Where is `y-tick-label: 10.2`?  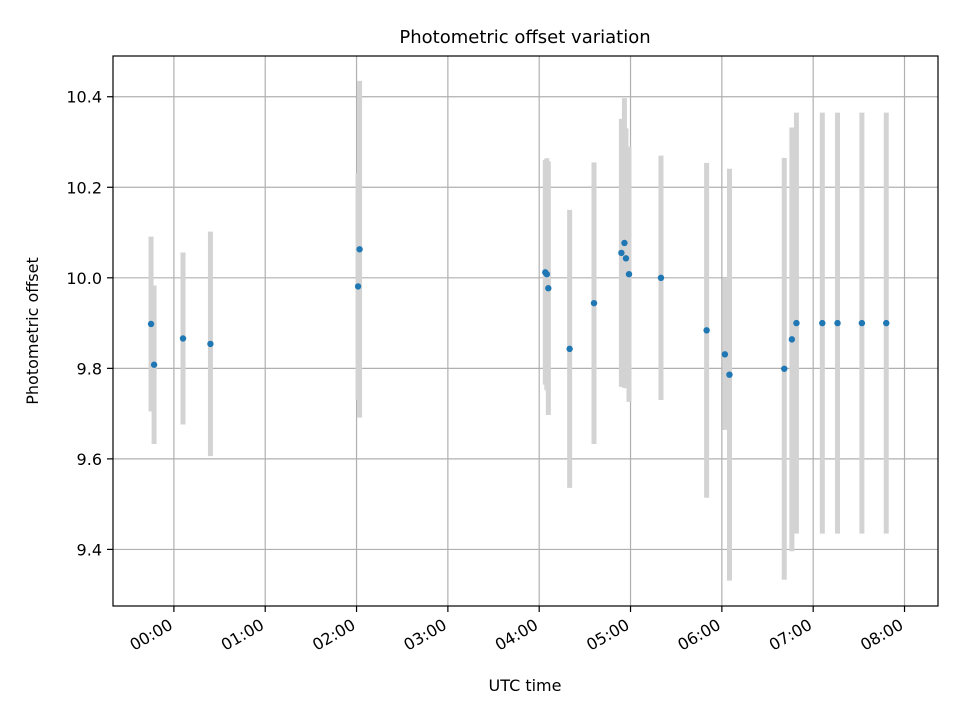 y-tick-label: 10.2 is located at coordinates (84, 187).